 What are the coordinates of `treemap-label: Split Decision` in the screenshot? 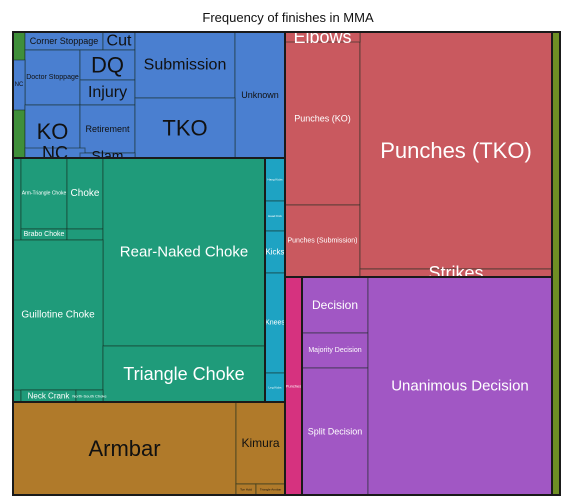 It's located at (335, 432).